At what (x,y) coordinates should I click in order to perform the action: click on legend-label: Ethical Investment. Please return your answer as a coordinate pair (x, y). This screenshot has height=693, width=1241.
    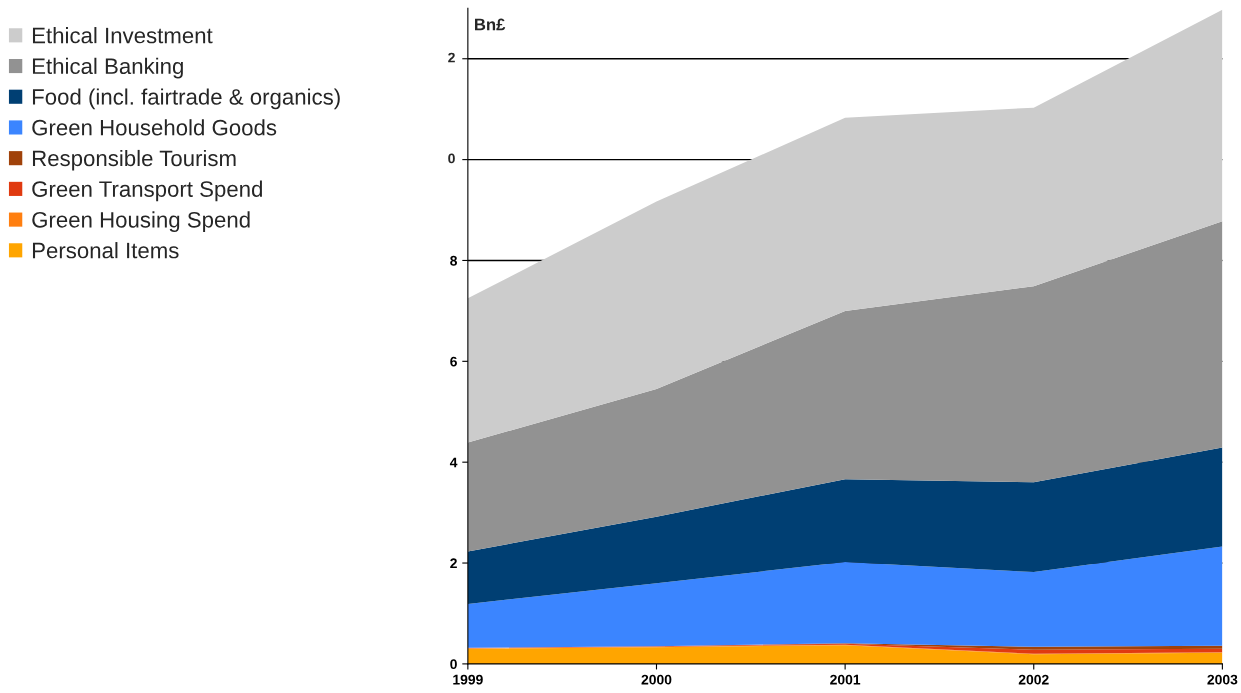
    Looking at the image, I should click on (122, 35).